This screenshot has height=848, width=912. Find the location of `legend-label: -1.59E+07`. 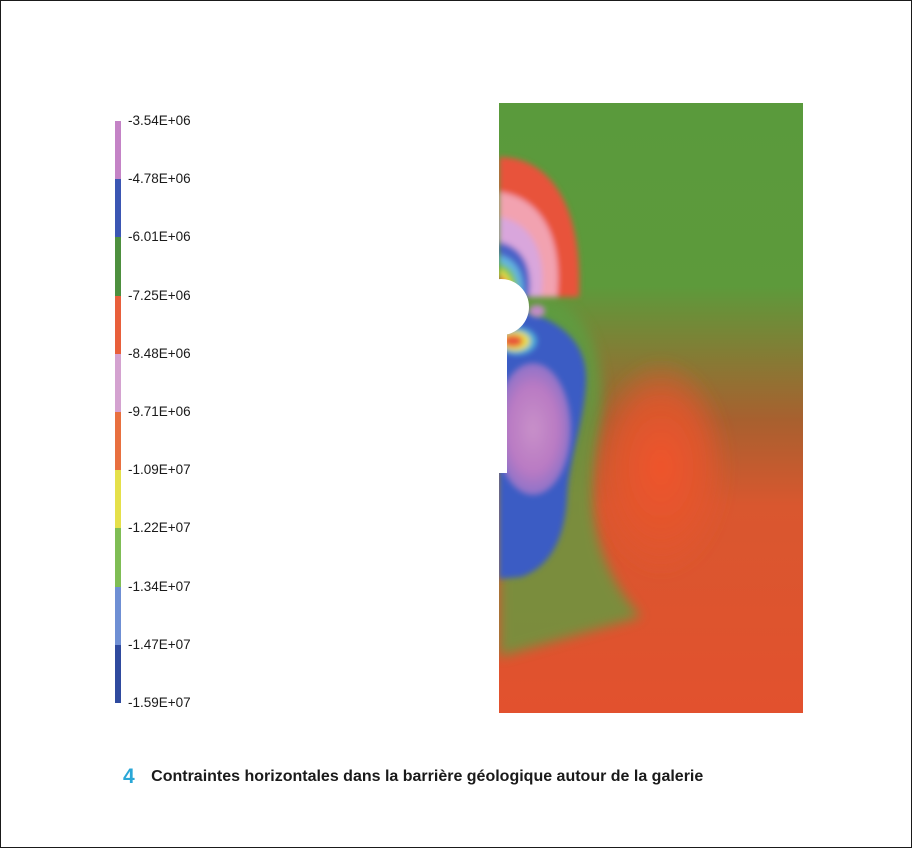

legend-label: -1.59E+07 is located at coordinates (159, 702).